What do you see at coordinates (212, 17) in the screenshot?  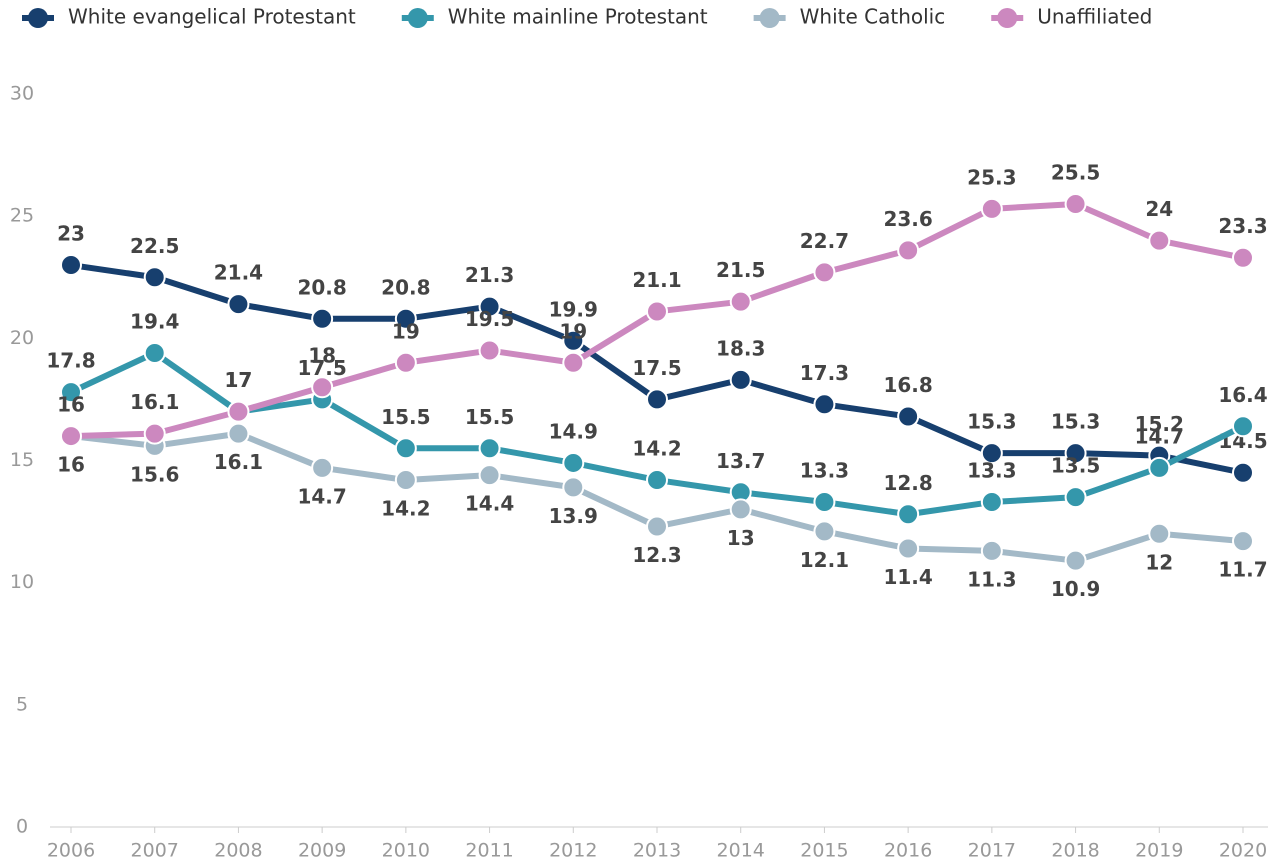 I see `legend-label: White evangelical Protestant` at bounding box center [212, 17].